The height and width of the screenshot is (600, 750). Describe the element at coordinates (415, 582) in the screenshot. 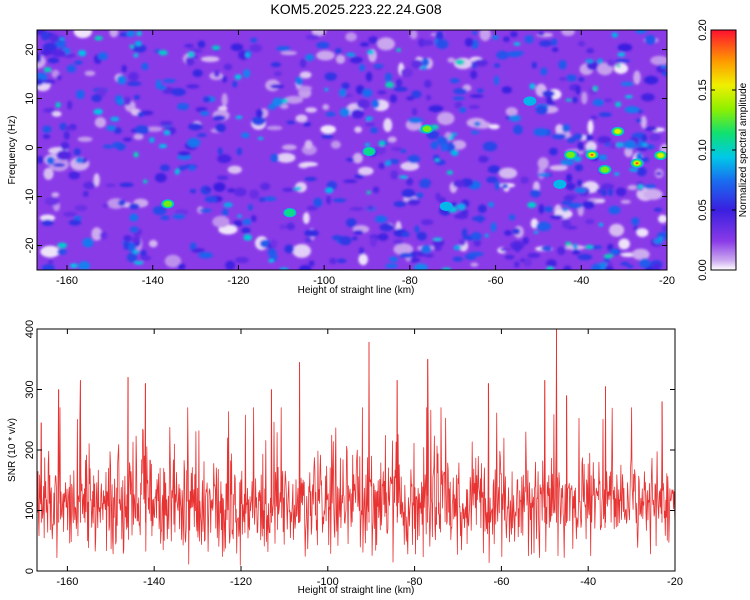

I see `snr-x-tick-label: -80` at that location.